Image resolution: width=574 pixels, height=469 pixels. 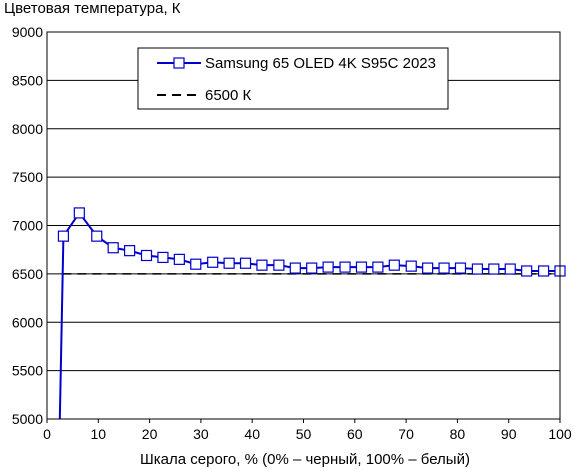 What do you see at coordinates (201, 434) in the screenshot?
I see `x-tick-label: 30` at bounding box center [201, 434].